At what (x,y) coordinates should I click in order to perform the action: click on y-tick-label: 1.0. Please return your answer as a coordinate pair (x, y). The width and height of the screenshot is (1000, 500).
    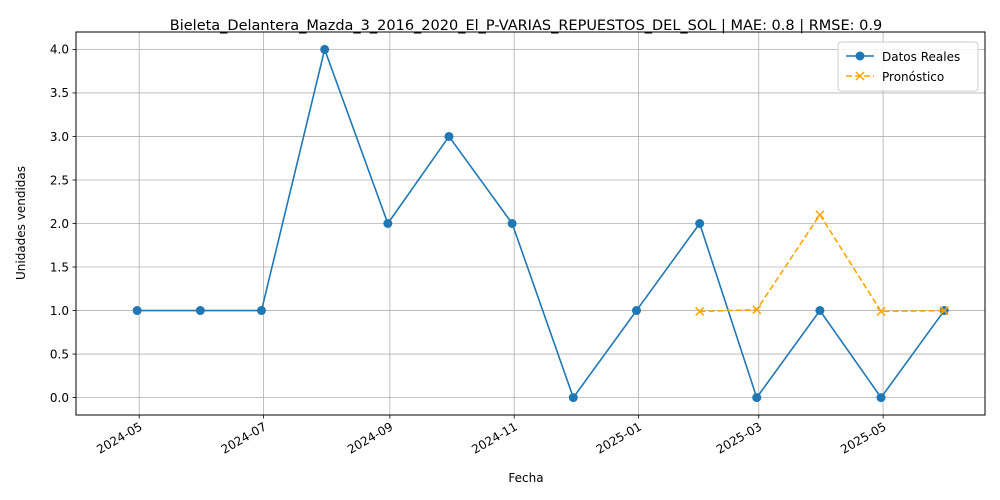
    Looking at the image, I should click on (59, 311).